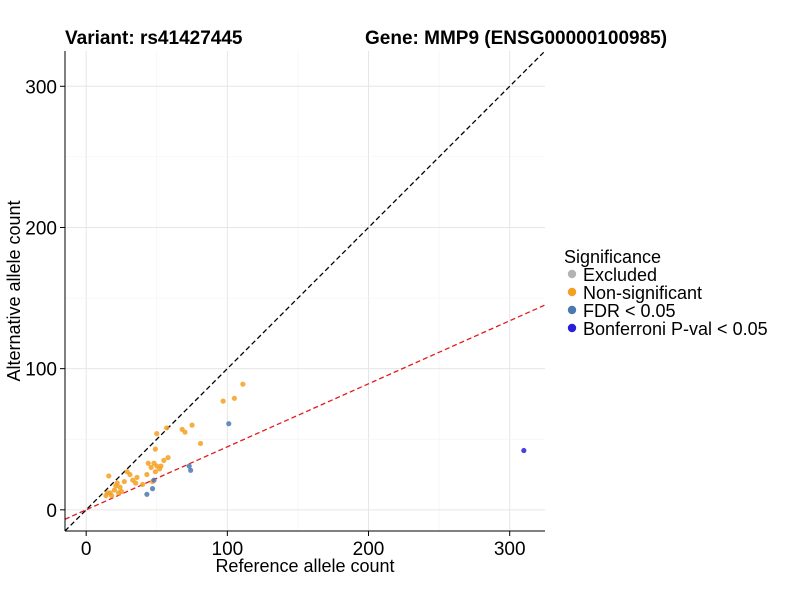 Image resolution: width=800 pixels, height=600 pixels. I want to click on y-tick-label: 300, so click(41, 87).